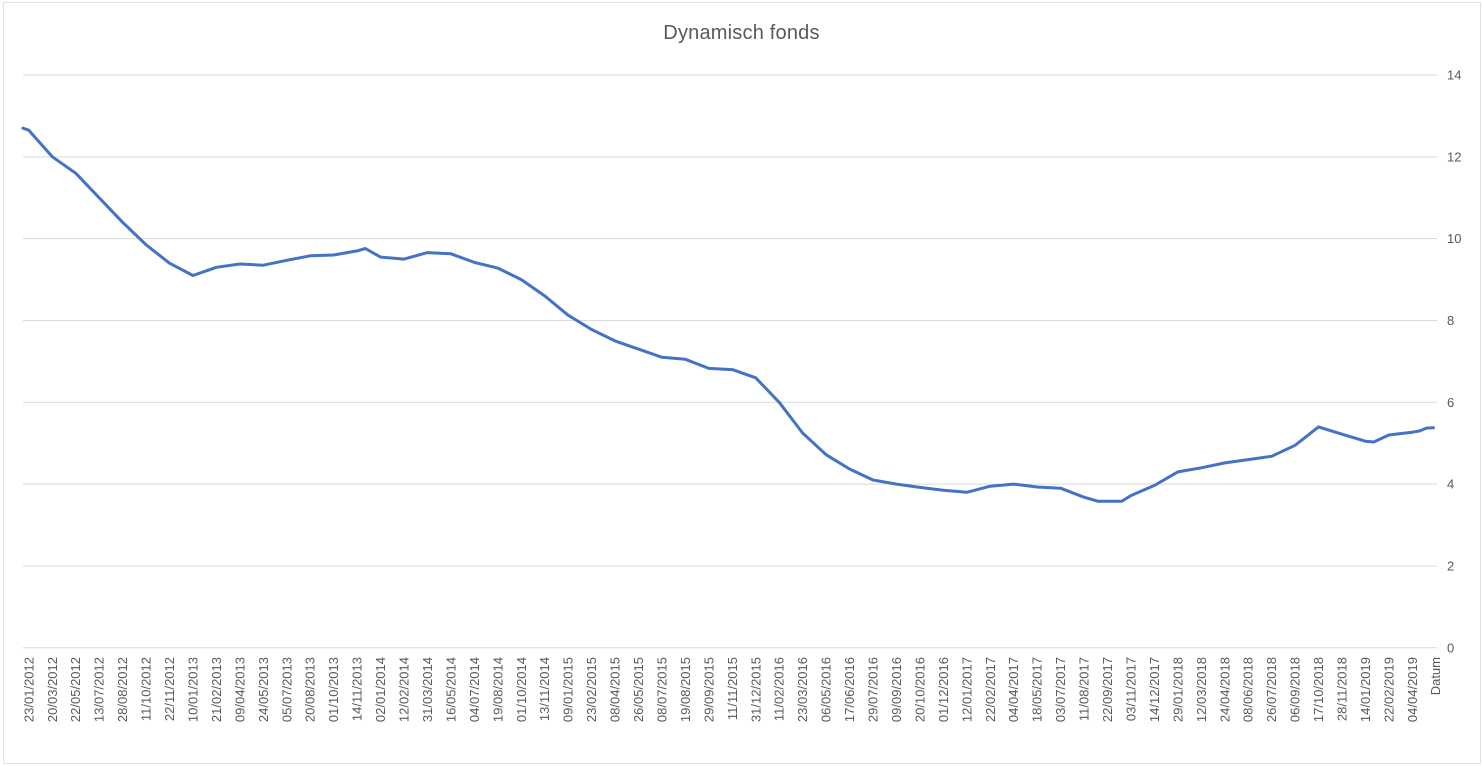  Describe the element at coordinates (1450, 565) in the screenshot. I see `y-tick-label: 2` at that location.